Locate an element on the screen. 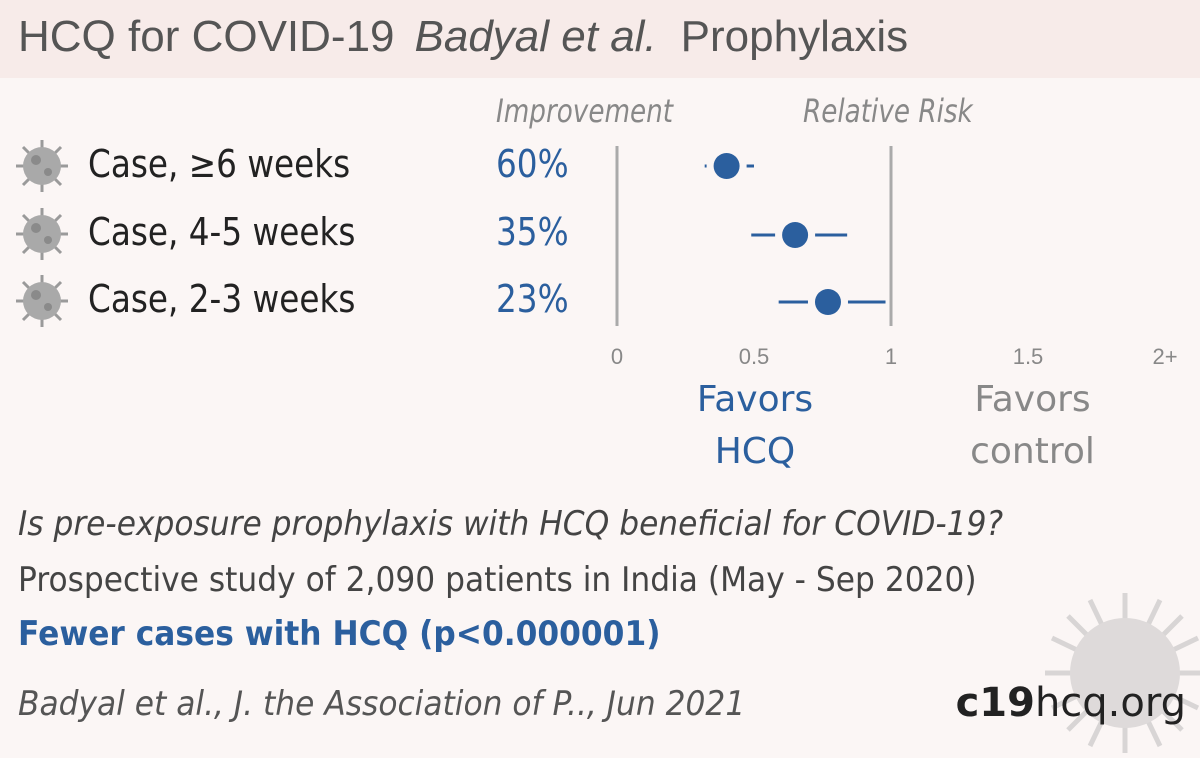  row-improvement: 35% is located at coordinates (532, 232).